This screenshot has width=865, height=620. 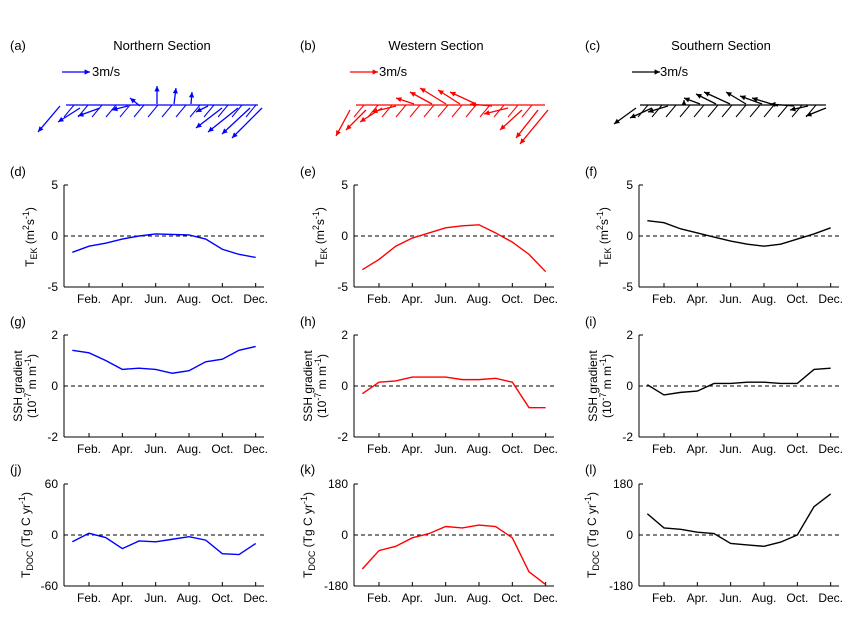 What do you see at coordinates (18, 171) in the screenshot?
I see `panel-letter-d: (d)` at bounding box center [18, 171].